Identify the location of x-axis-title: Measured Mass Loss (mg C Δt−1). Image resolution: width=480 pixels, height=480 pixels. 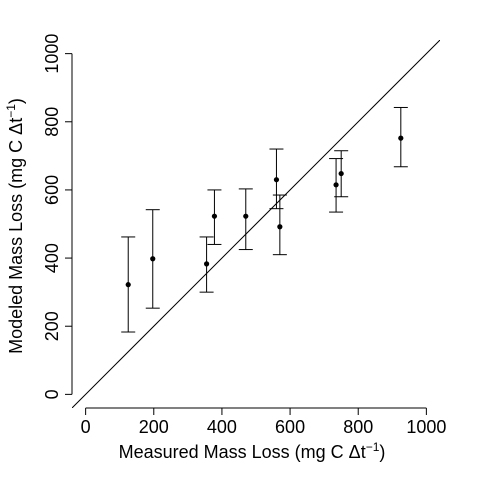
(252, 451).